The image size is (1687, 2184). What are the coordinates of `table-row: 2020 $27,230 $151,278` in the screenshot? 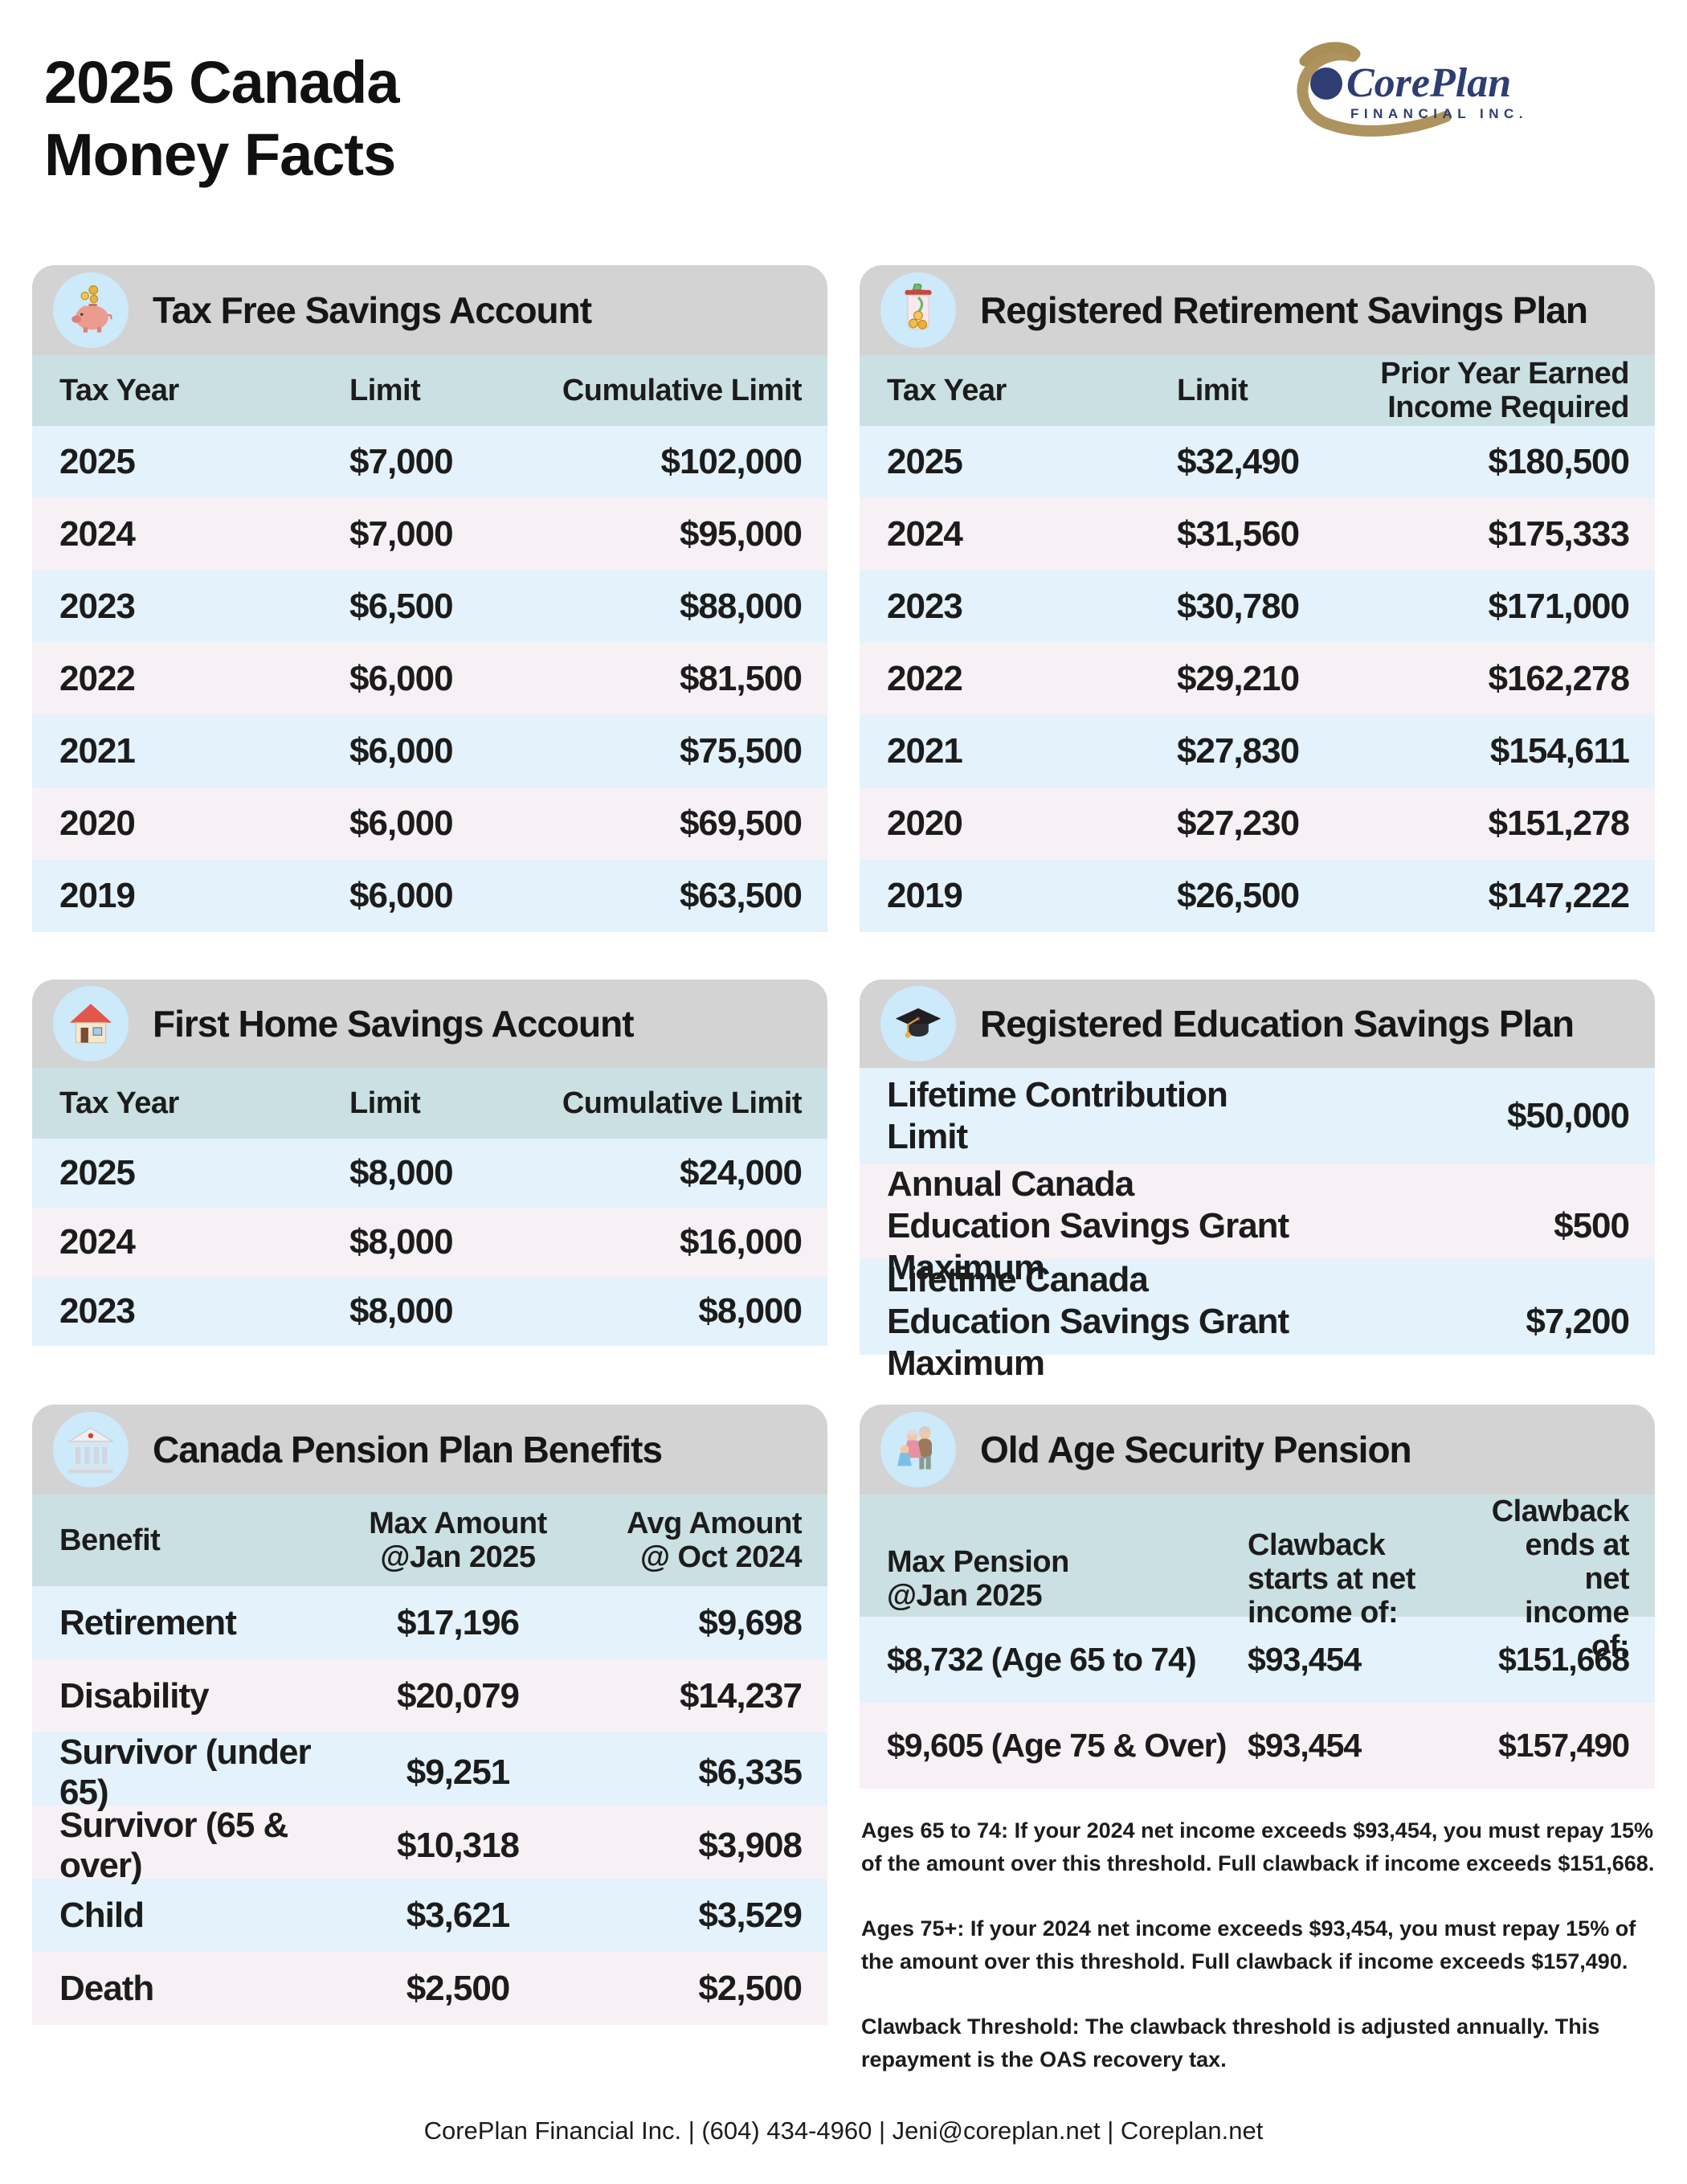 It's located at (1258, 823).